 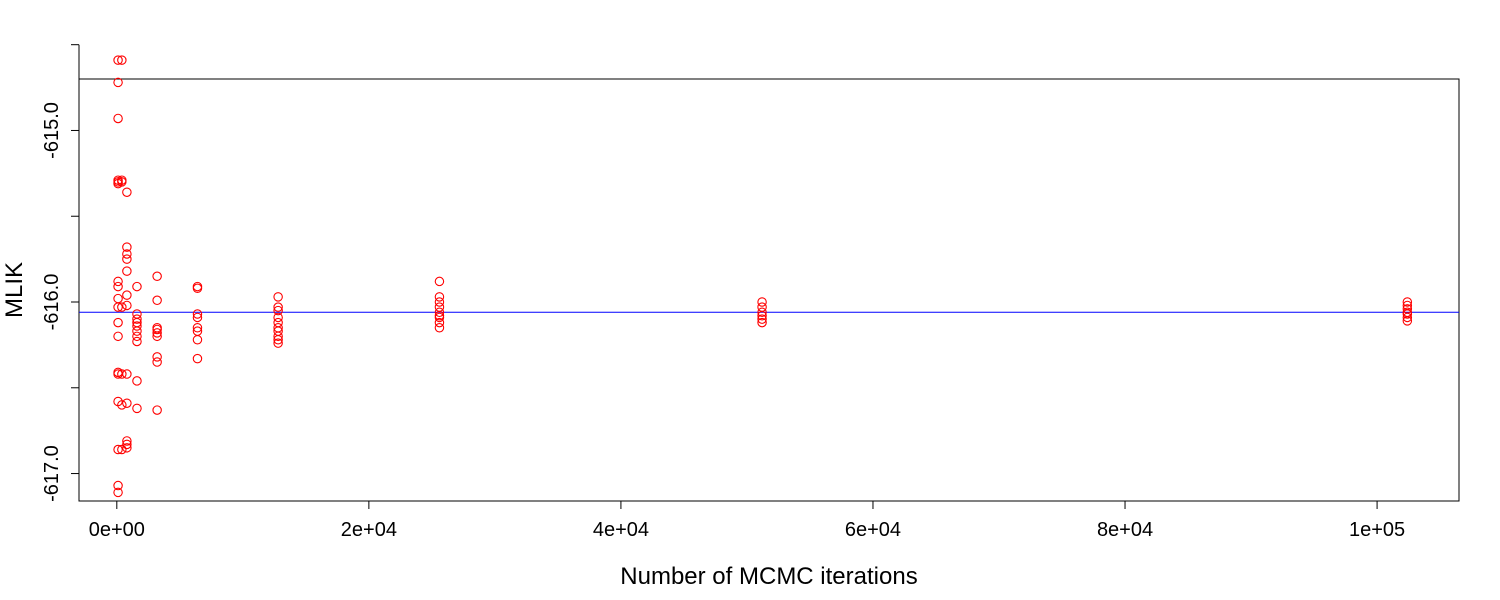 I want to click on x-tick-label: 1e+05, so click(x=1377, y=530).